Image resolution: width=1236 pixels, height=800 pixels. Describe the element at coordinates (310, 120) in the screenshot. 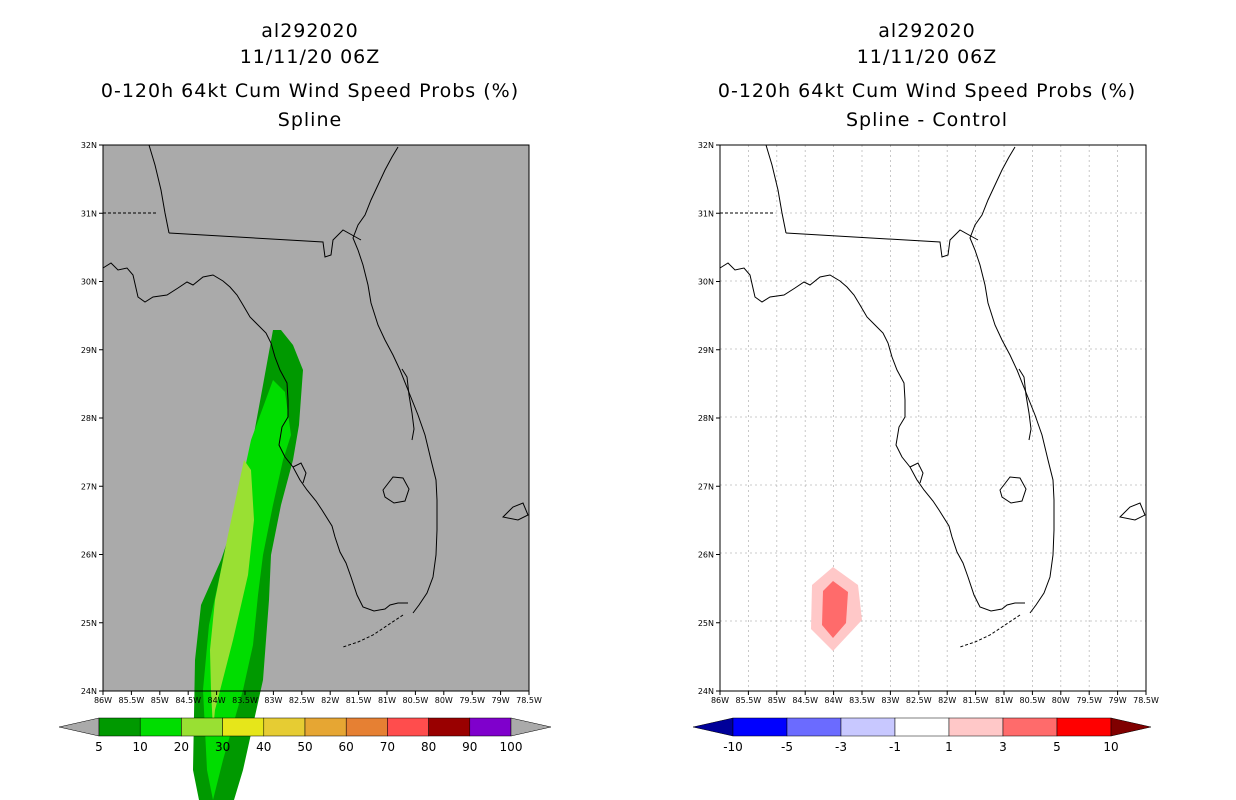

I see `left-subtitle: Spline` at that location.